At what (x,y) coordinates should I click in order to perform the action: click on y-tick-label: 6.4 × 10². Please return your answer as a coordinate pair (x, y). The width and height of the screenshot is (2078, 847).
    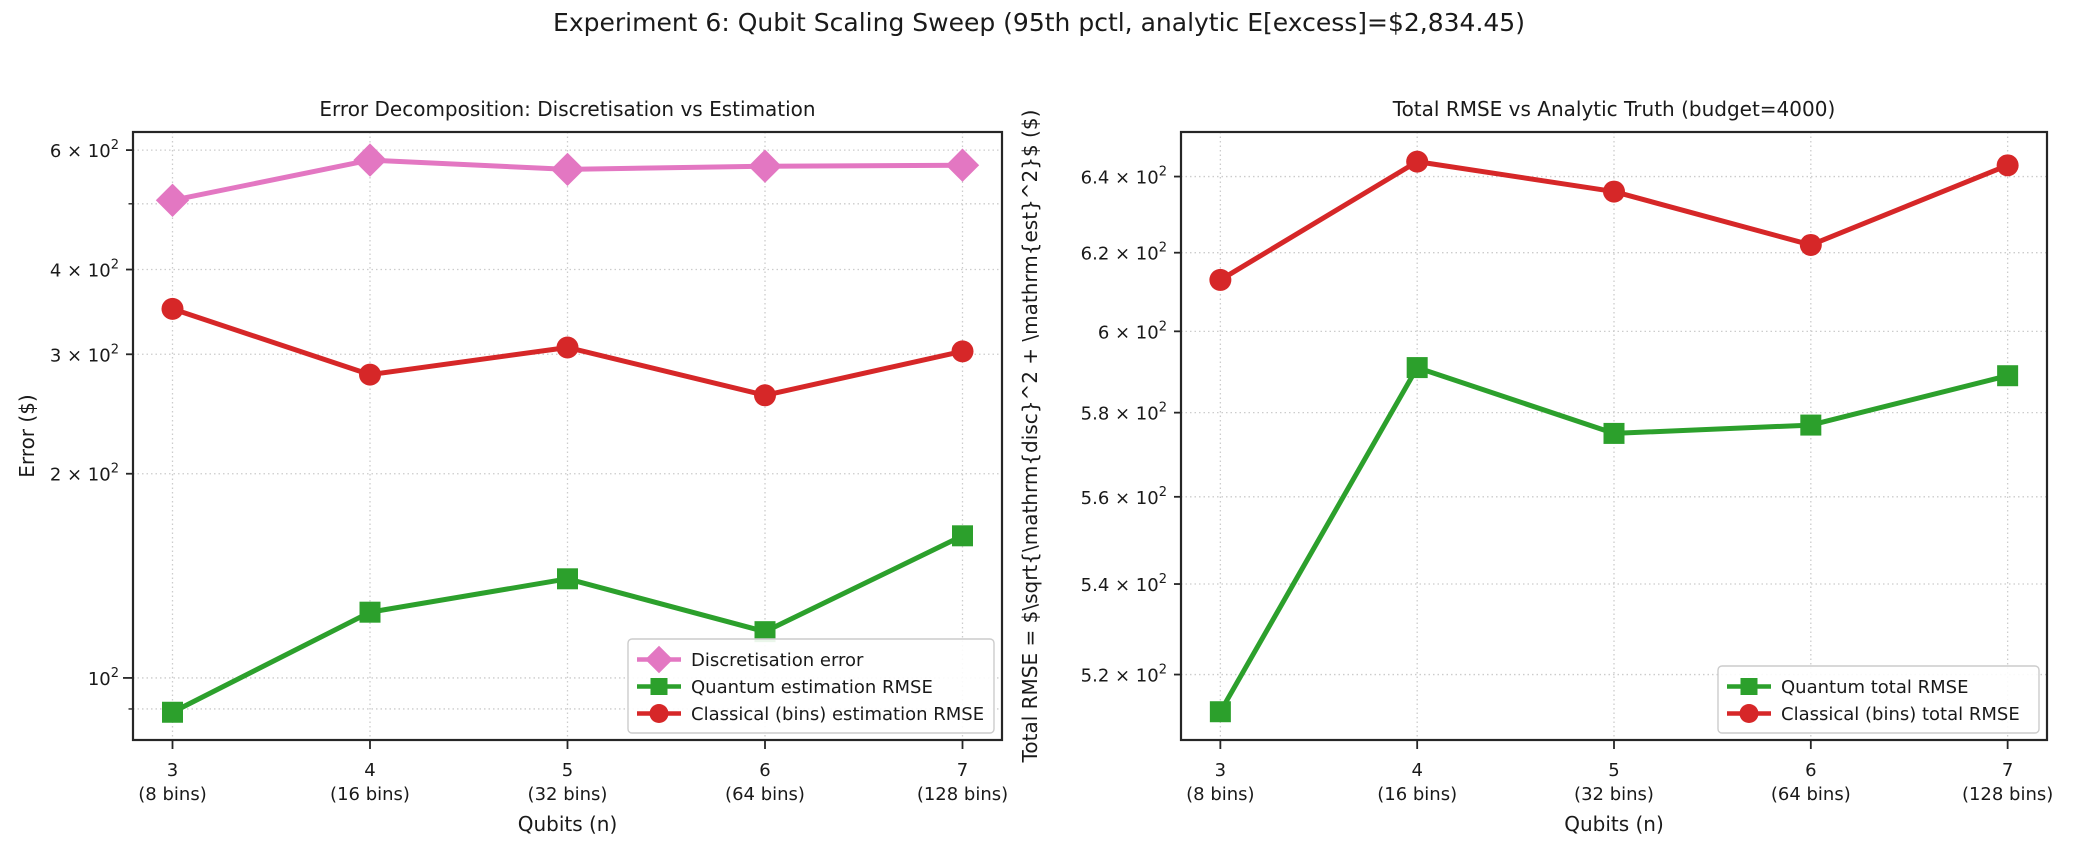
    Looking at the image, I should click on (1124, 177).